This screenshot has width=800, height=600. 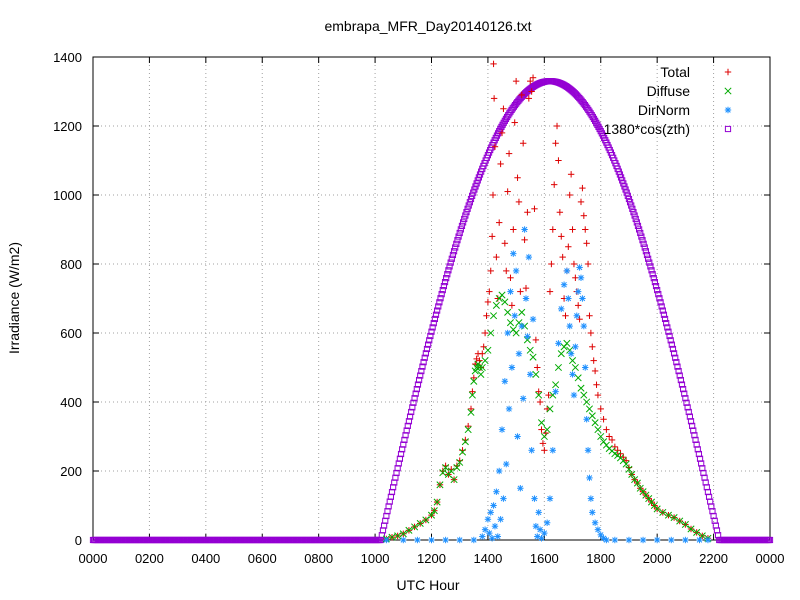 I want to click on x-tick-label: 2000, so click(x=657, y=558).